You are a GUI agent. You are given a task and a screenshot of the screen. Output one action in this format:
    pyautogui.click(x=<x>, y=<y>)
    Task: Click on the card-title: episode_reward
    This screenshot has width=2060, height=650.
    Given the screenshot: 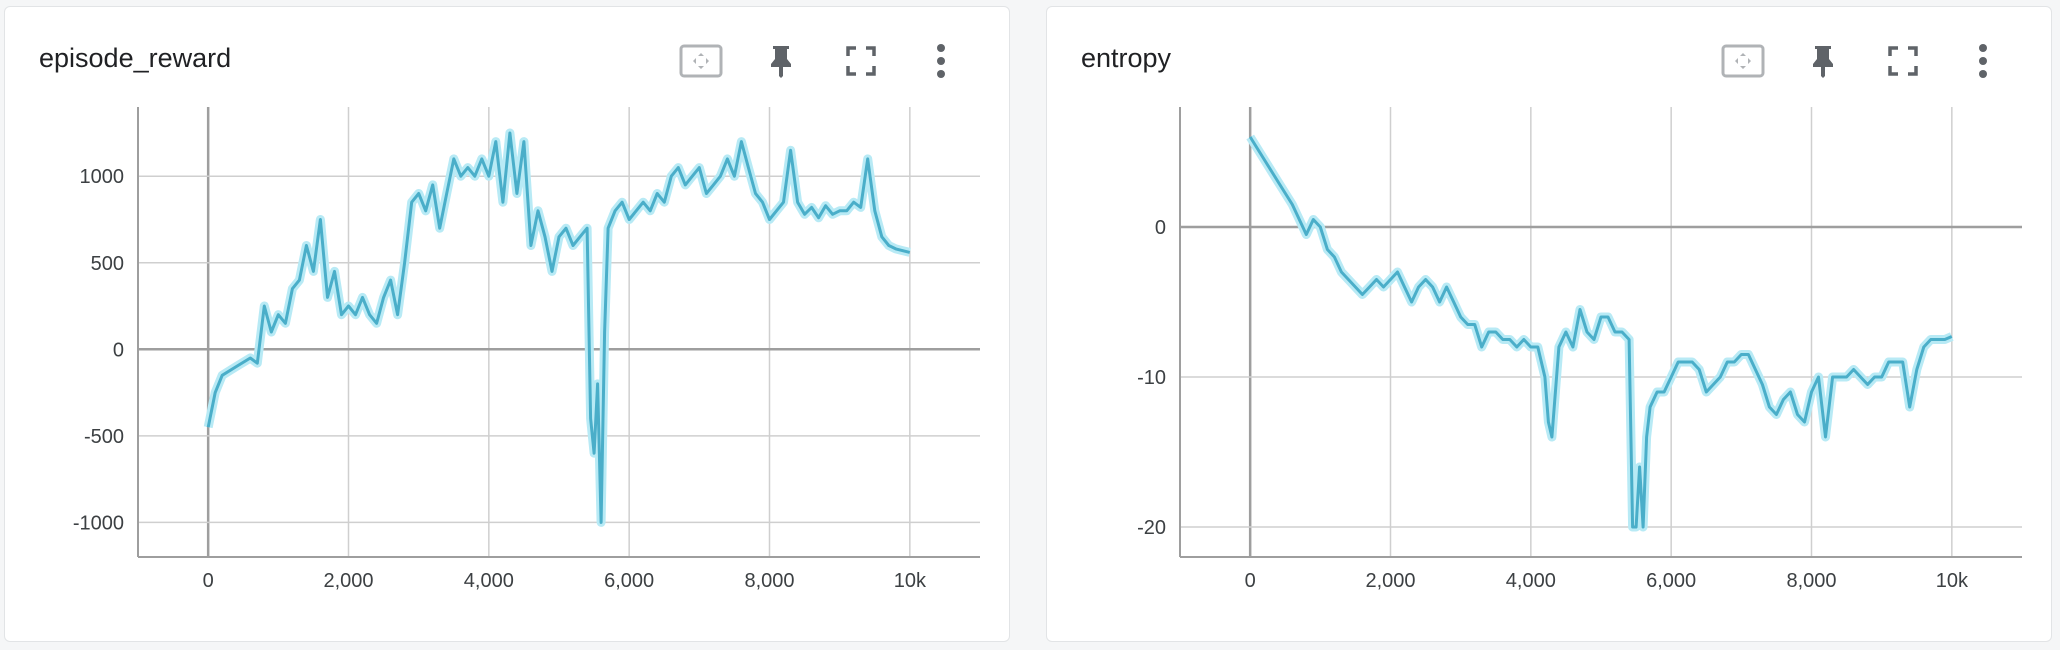 What is the action you would take?
    pyautogui.click(x=135, y=58)
    